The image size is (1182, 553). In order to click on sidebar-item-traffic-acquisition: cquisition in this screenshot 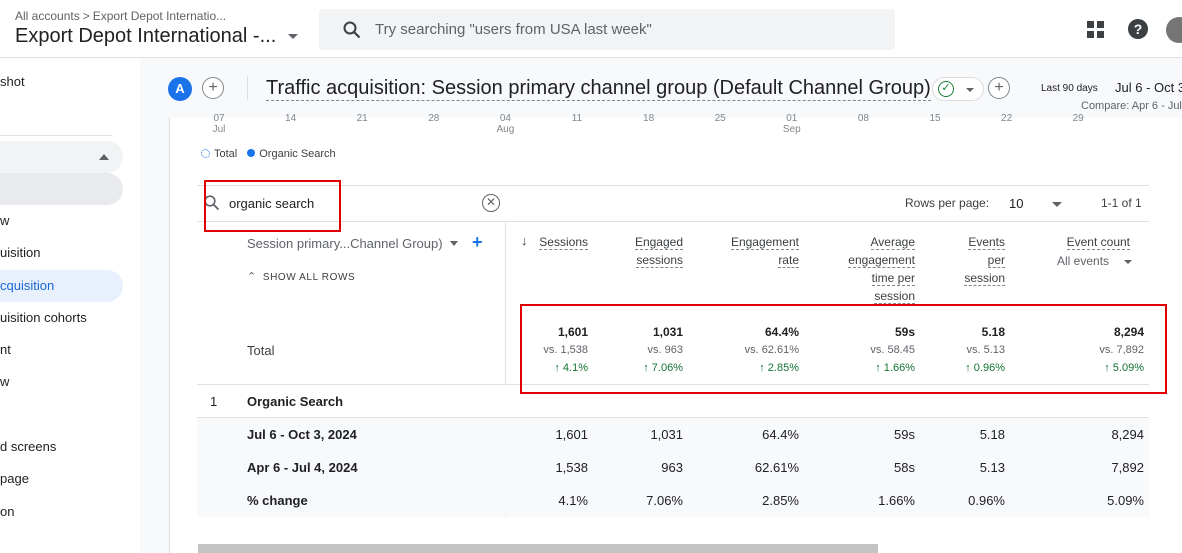, I will do `click(27, 285)`.